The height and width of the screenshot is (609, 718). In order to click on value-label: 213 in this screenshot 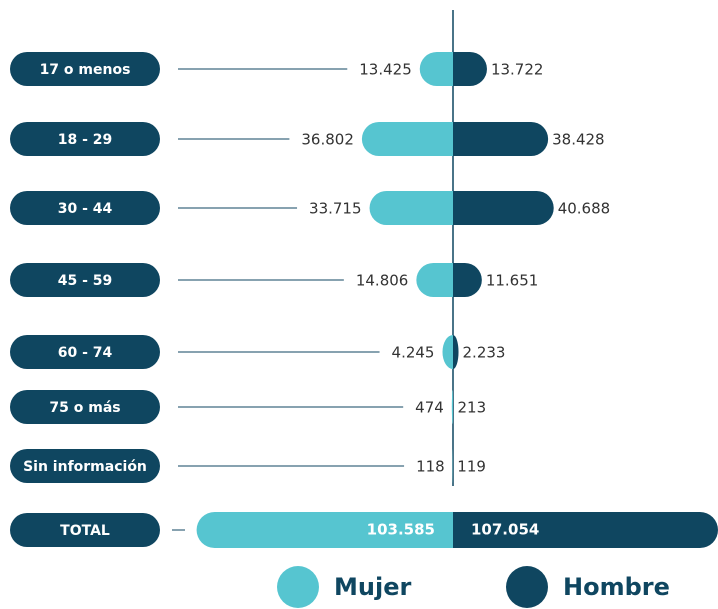, I will do `click(472, 408)`.